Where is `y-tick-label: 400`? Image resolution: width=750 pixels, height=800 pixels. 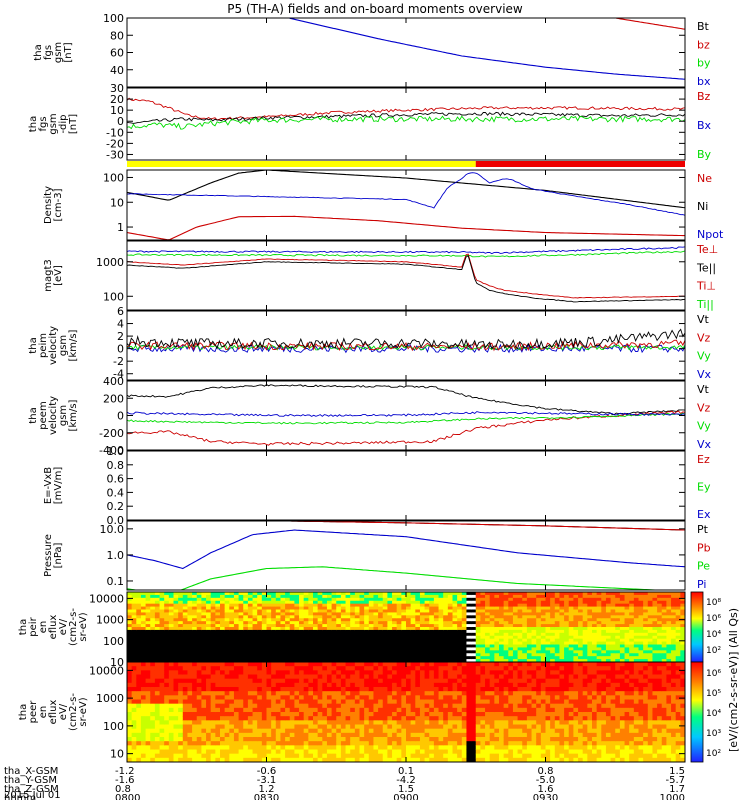
y-tick-label: 400 is located at coordinates (113, 381).